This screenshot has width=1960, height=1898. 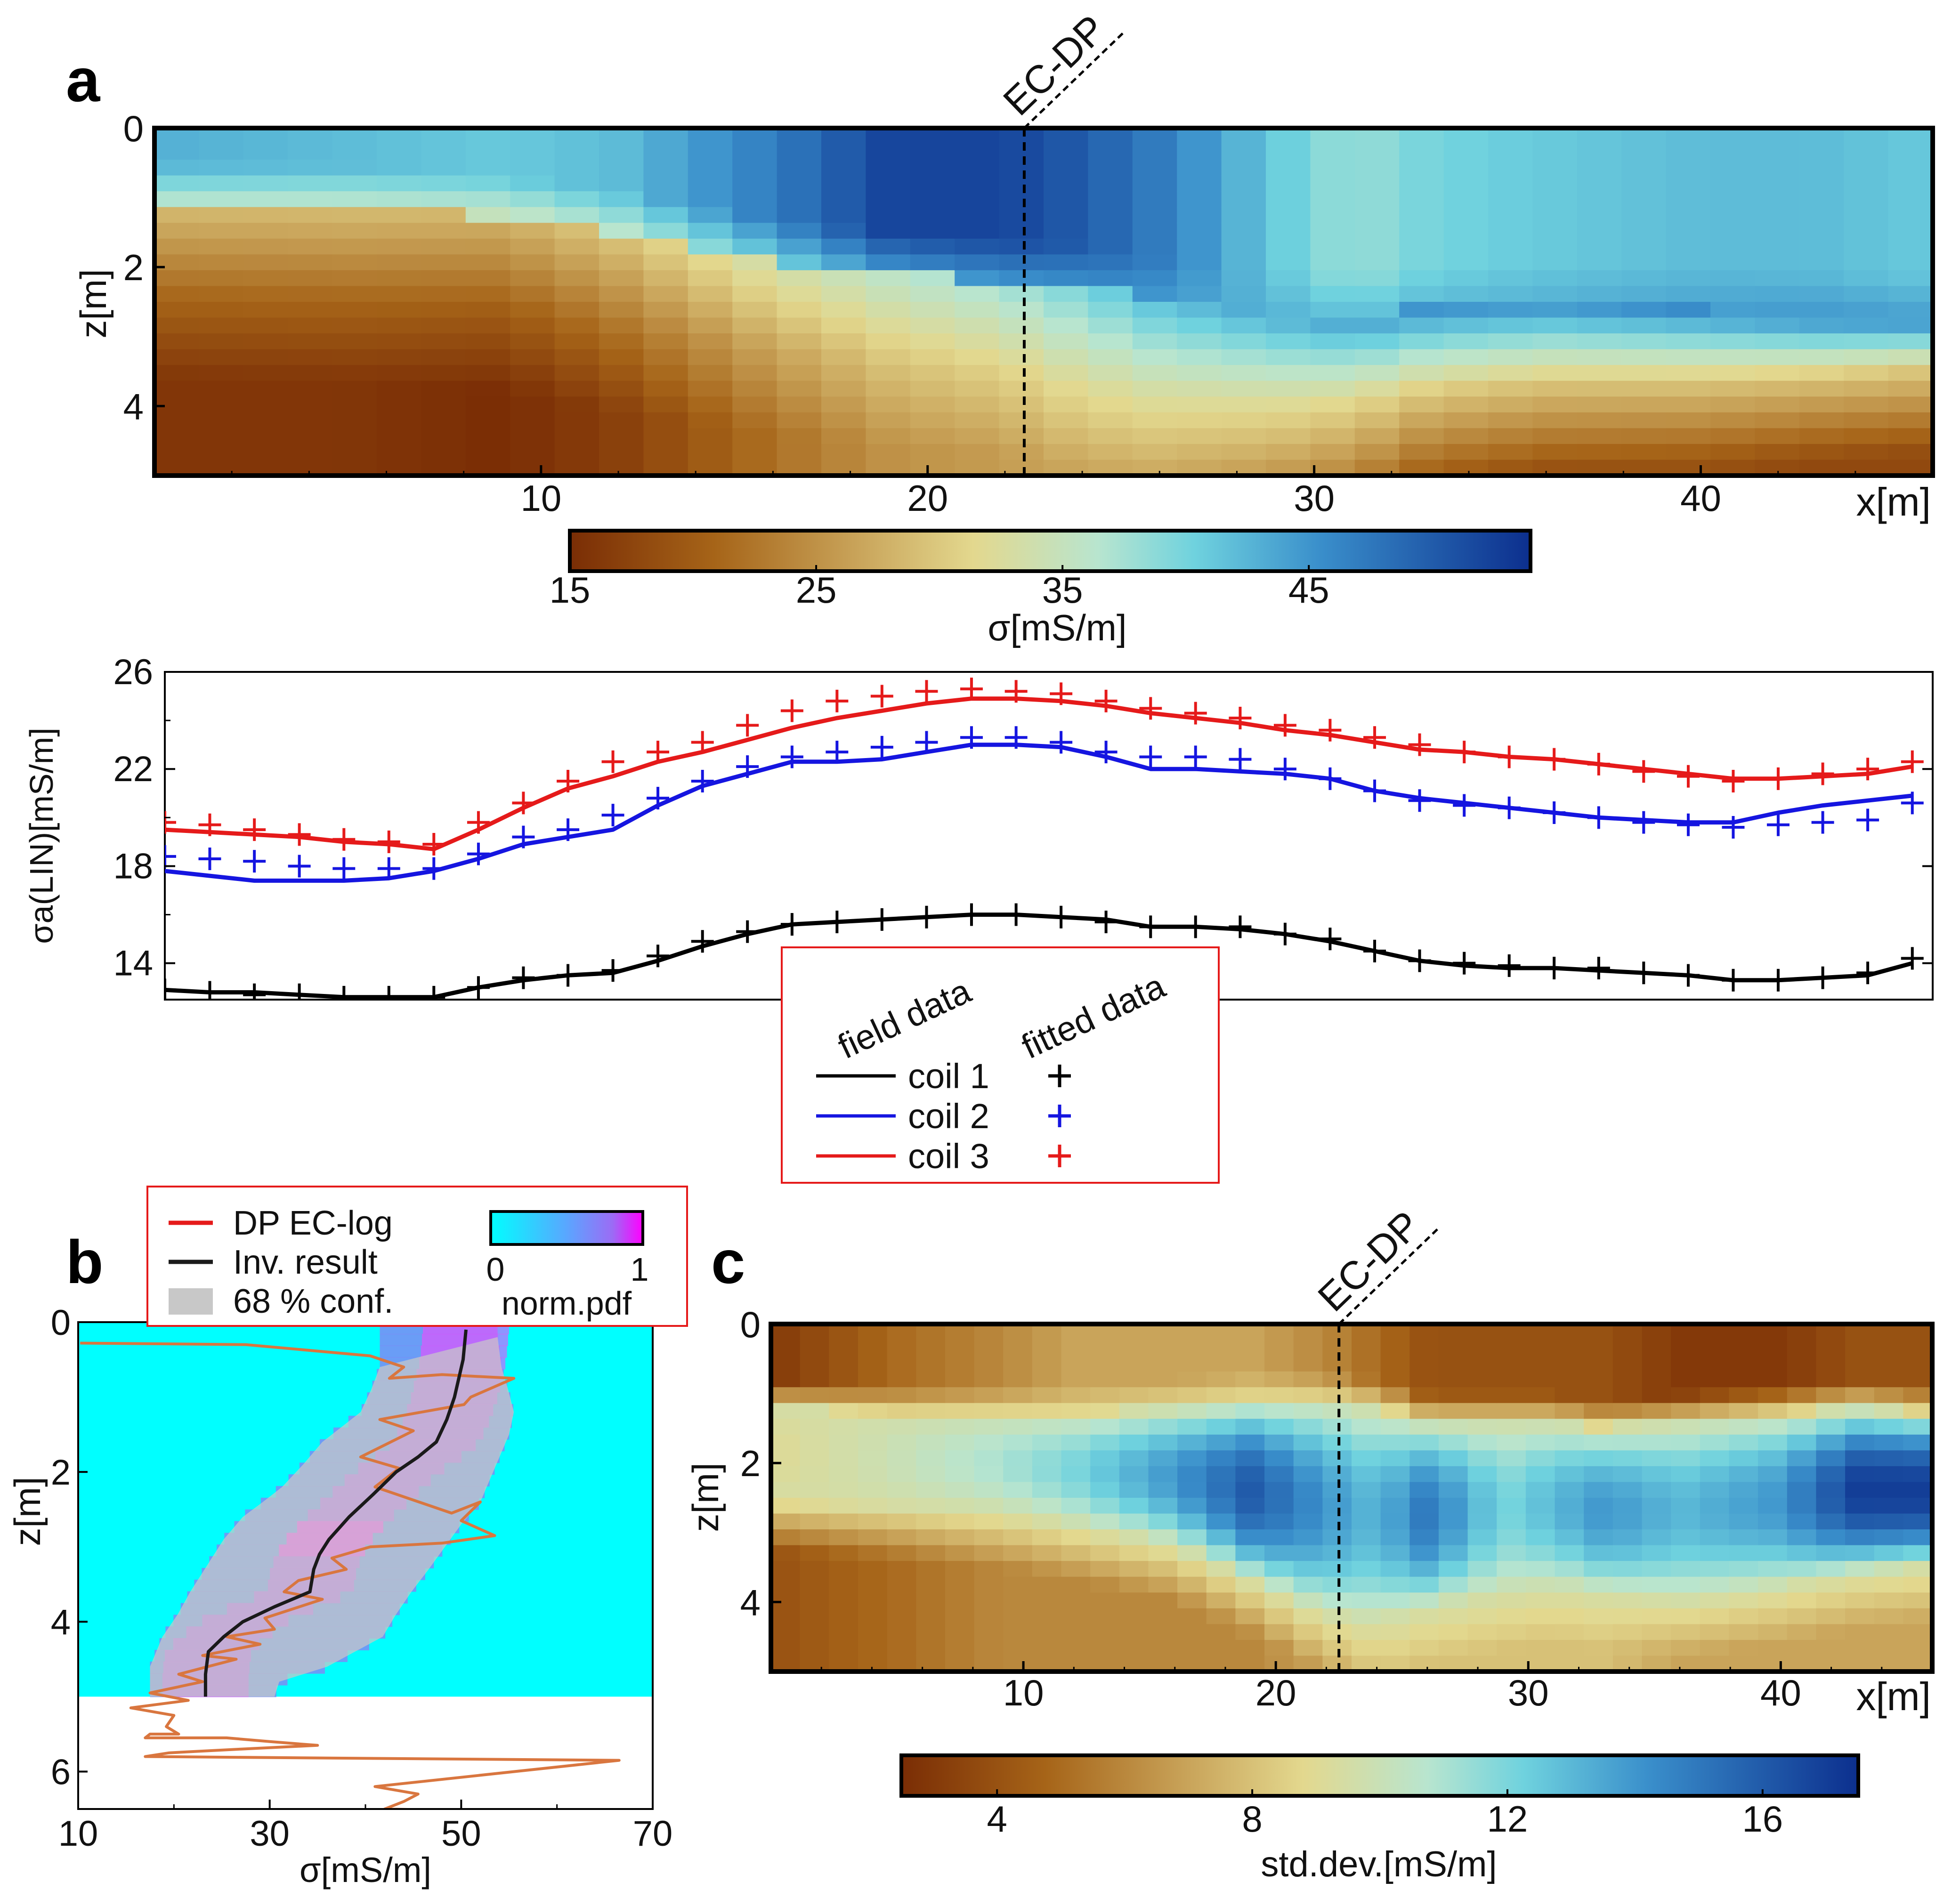 I want to click on colorbar-c-tick-label: 16, so click(x=1762, y=1819).